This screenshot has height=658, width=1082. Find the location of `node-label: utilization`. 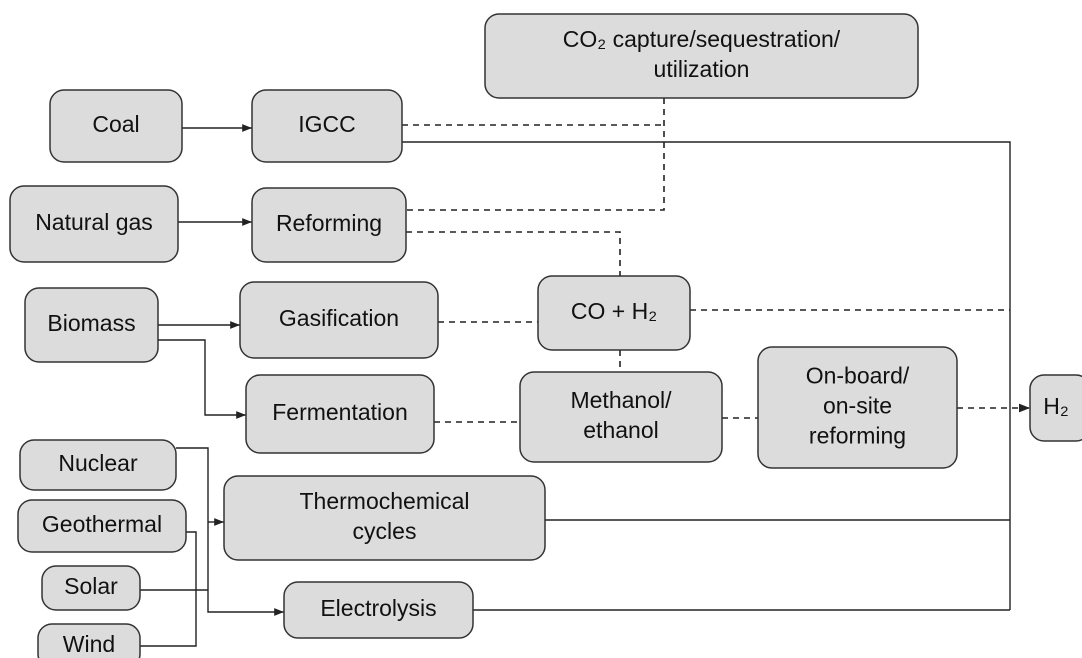

node-label: utilization is located at coordinates (702, 69).